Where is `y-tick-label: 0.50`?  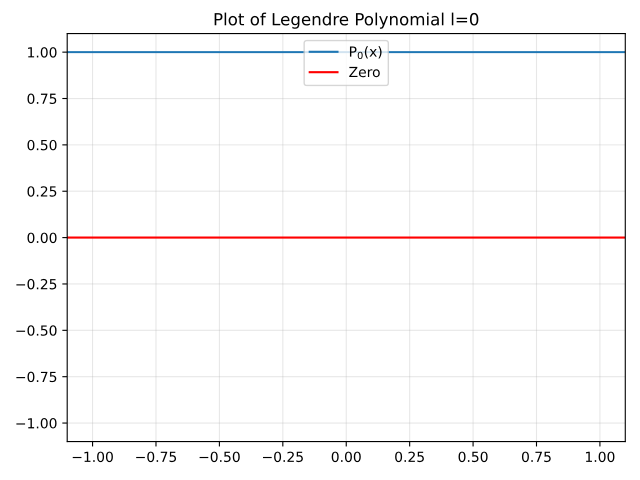
y-tick-label: 0.50 is located at coordinates (42, 145).